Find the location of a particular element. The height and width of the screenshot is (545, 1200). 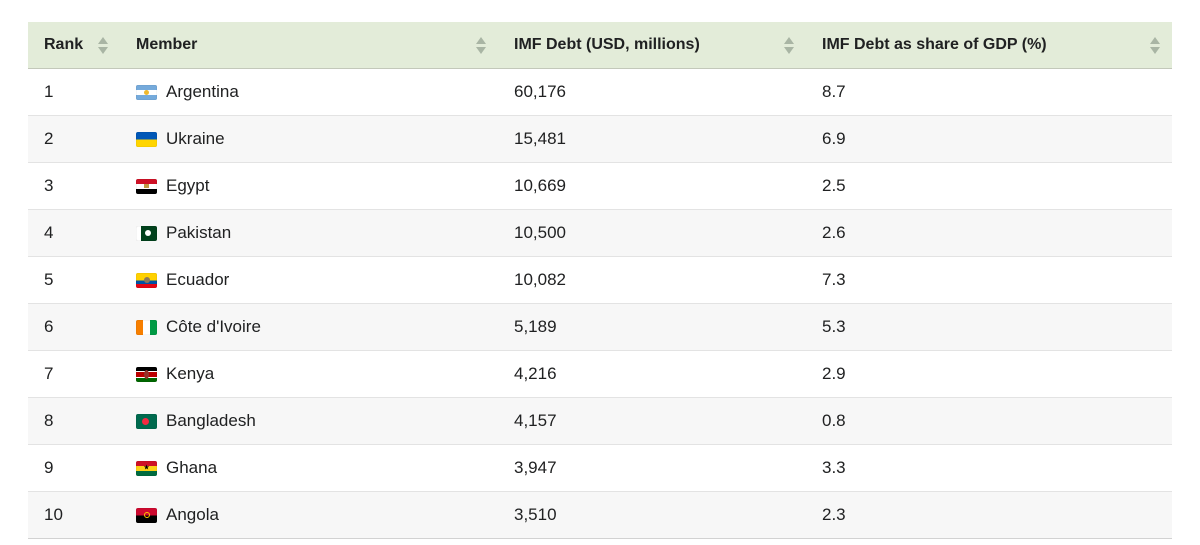

debt-cell: 60,176 is located at coordinates (652, 92).